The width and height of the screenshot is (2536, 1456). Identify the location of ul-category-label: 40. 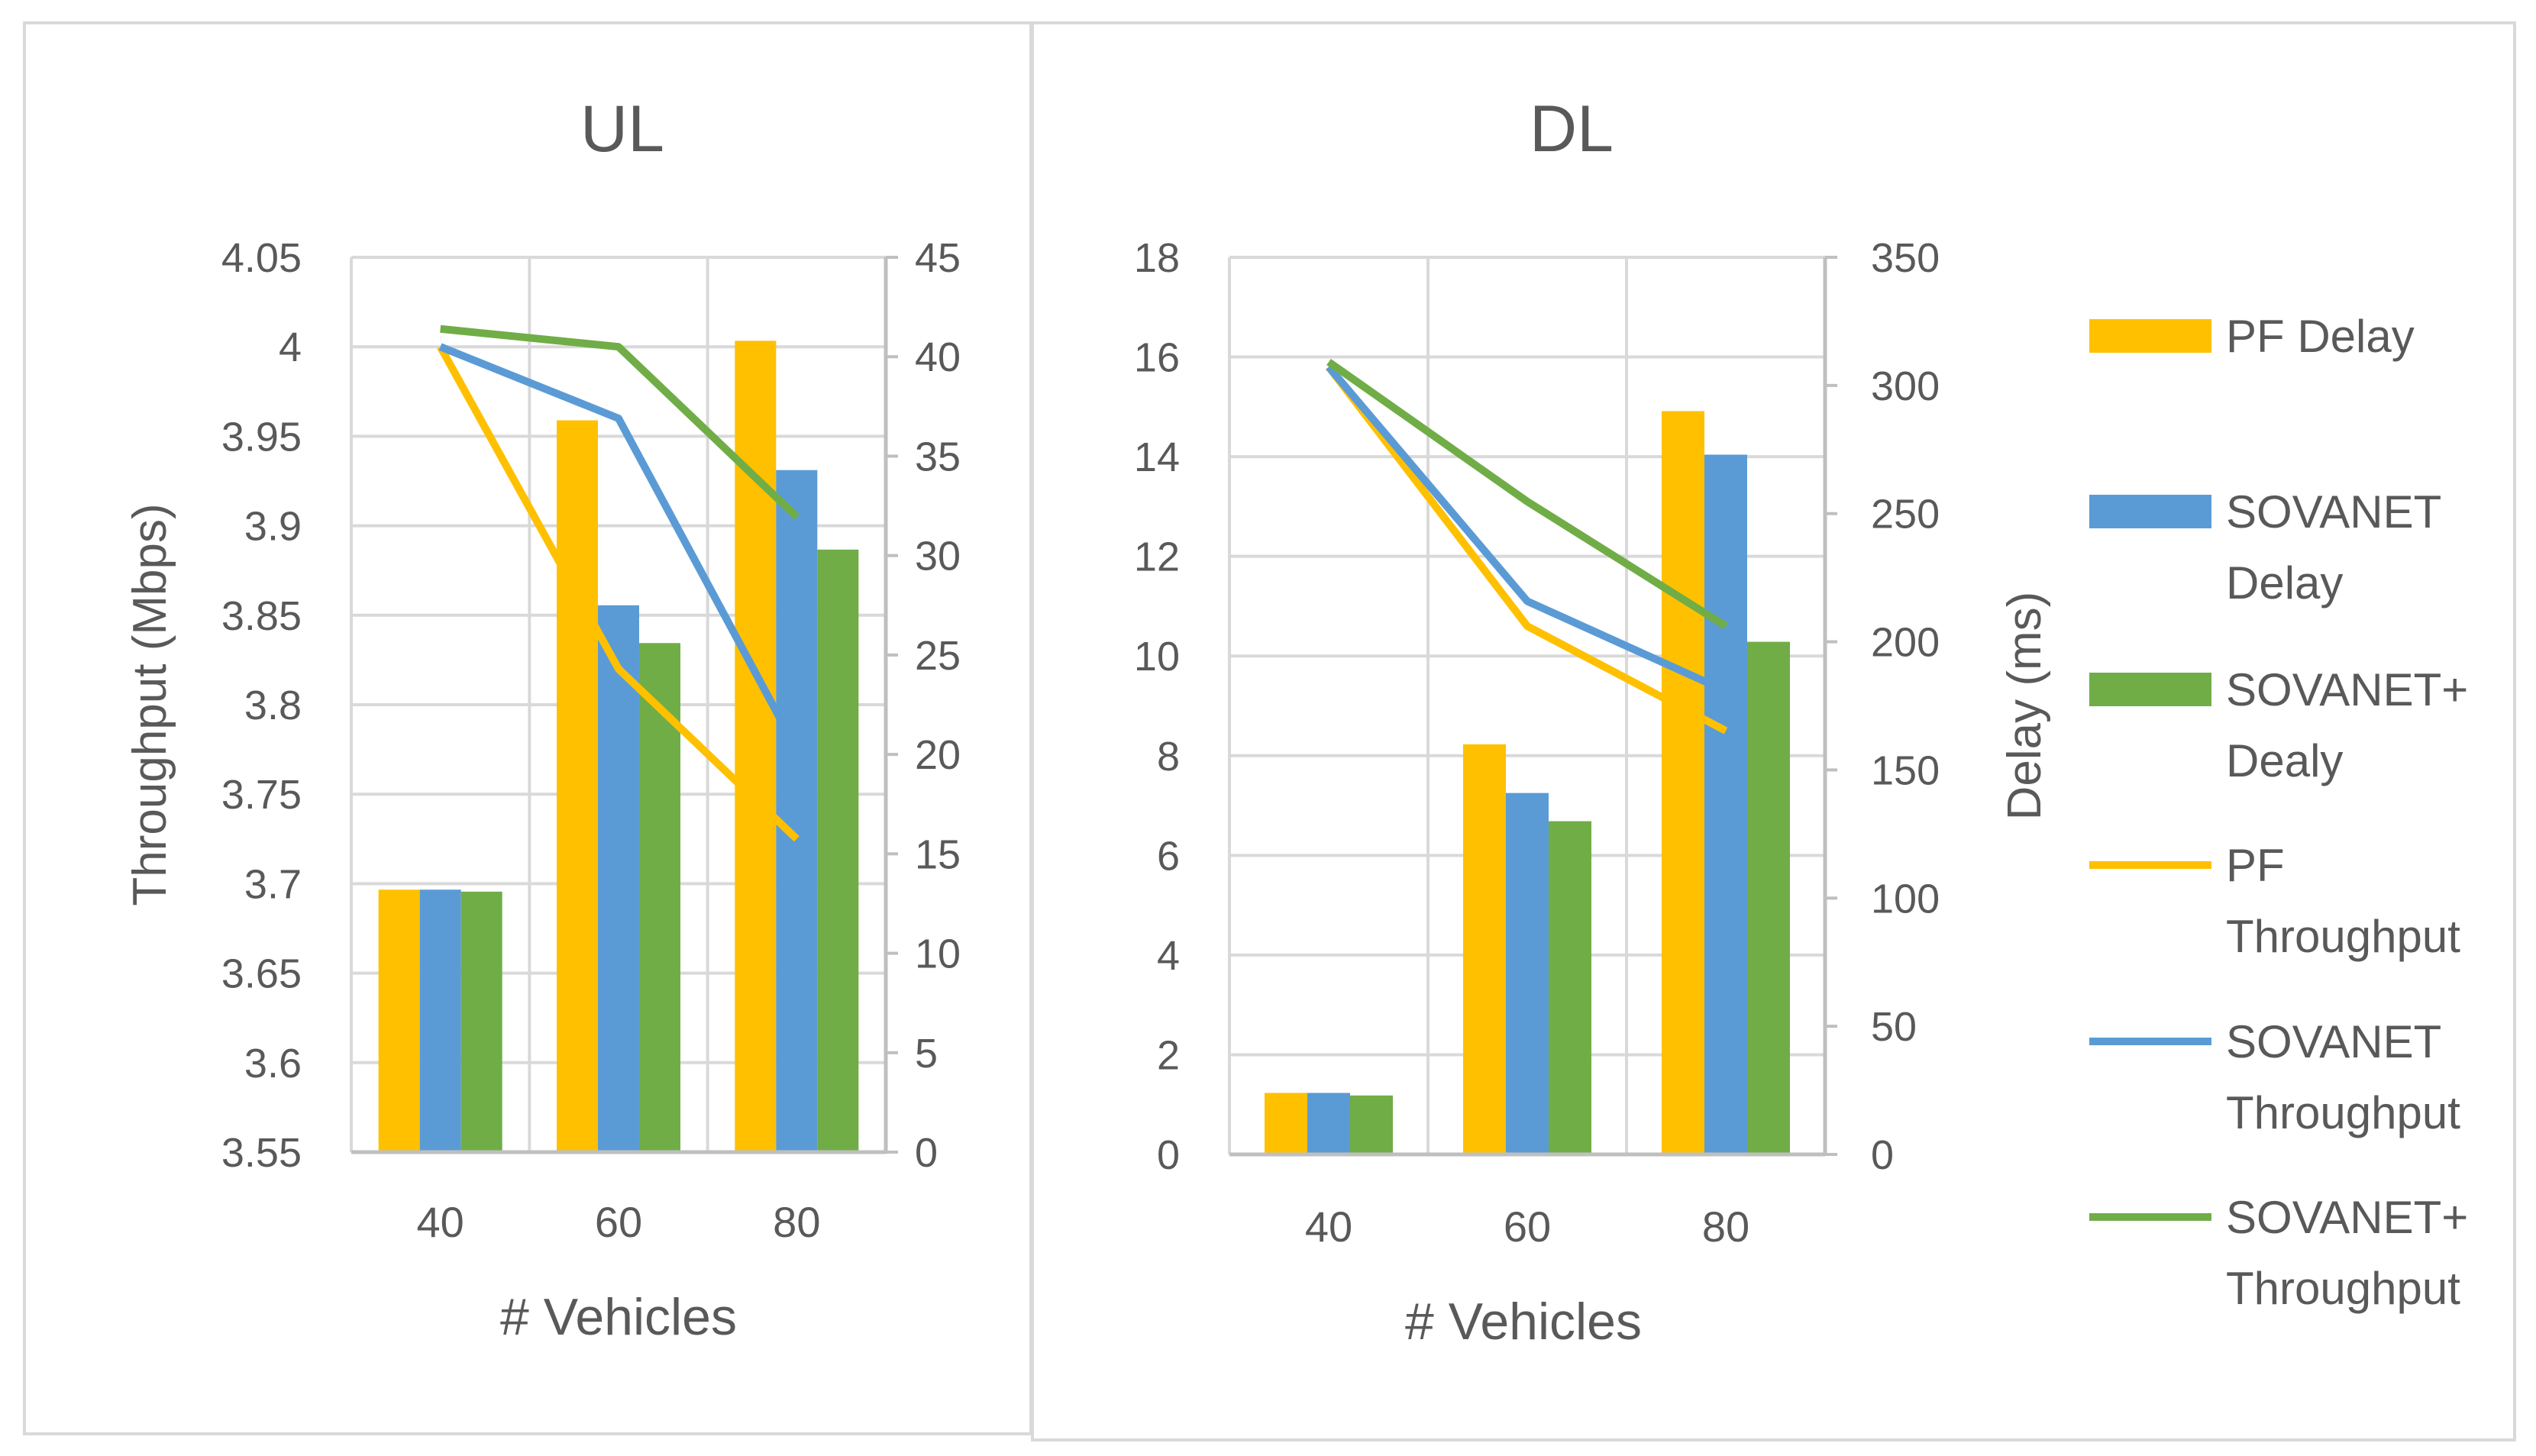
(440, 1222).